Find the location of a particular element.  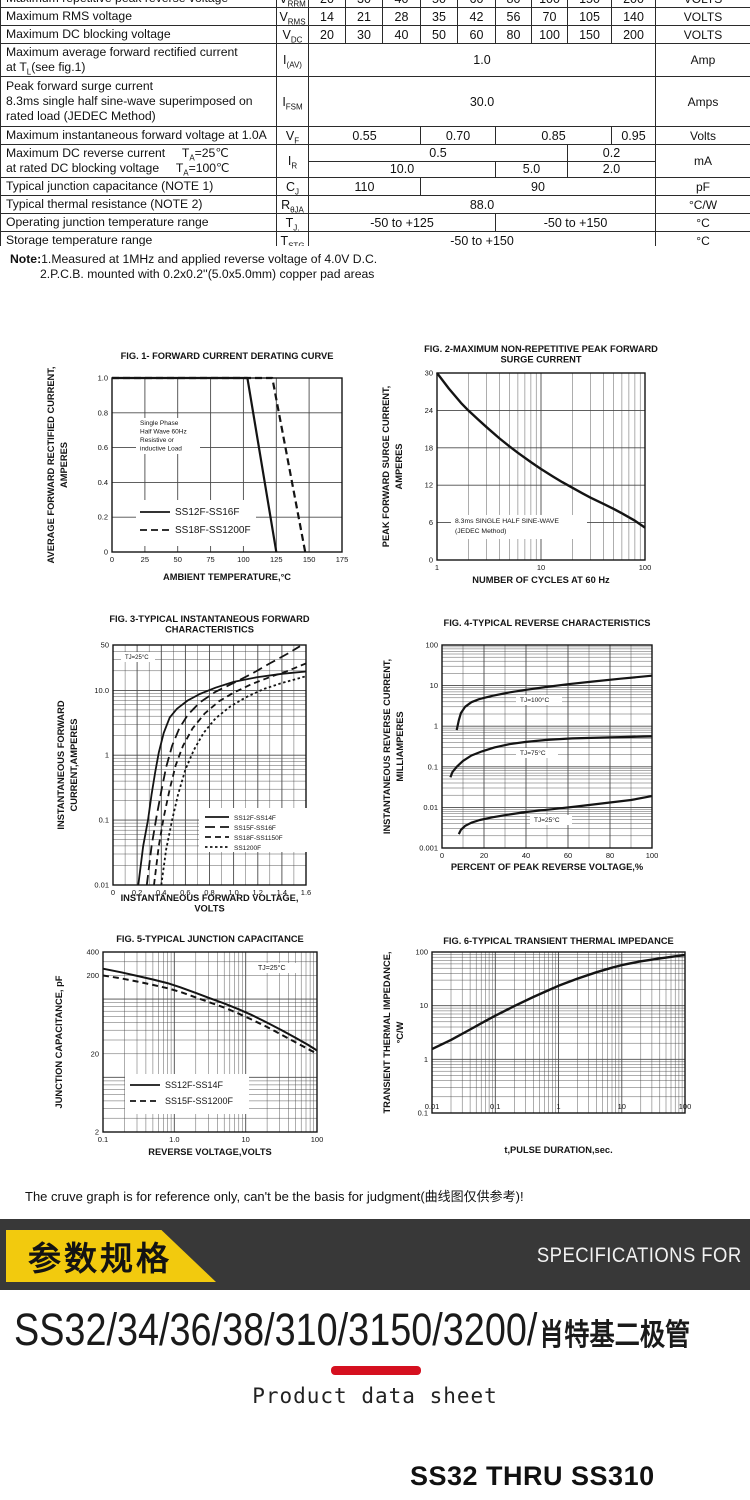

value-cell: 50 is located at coordinates (439, 4).